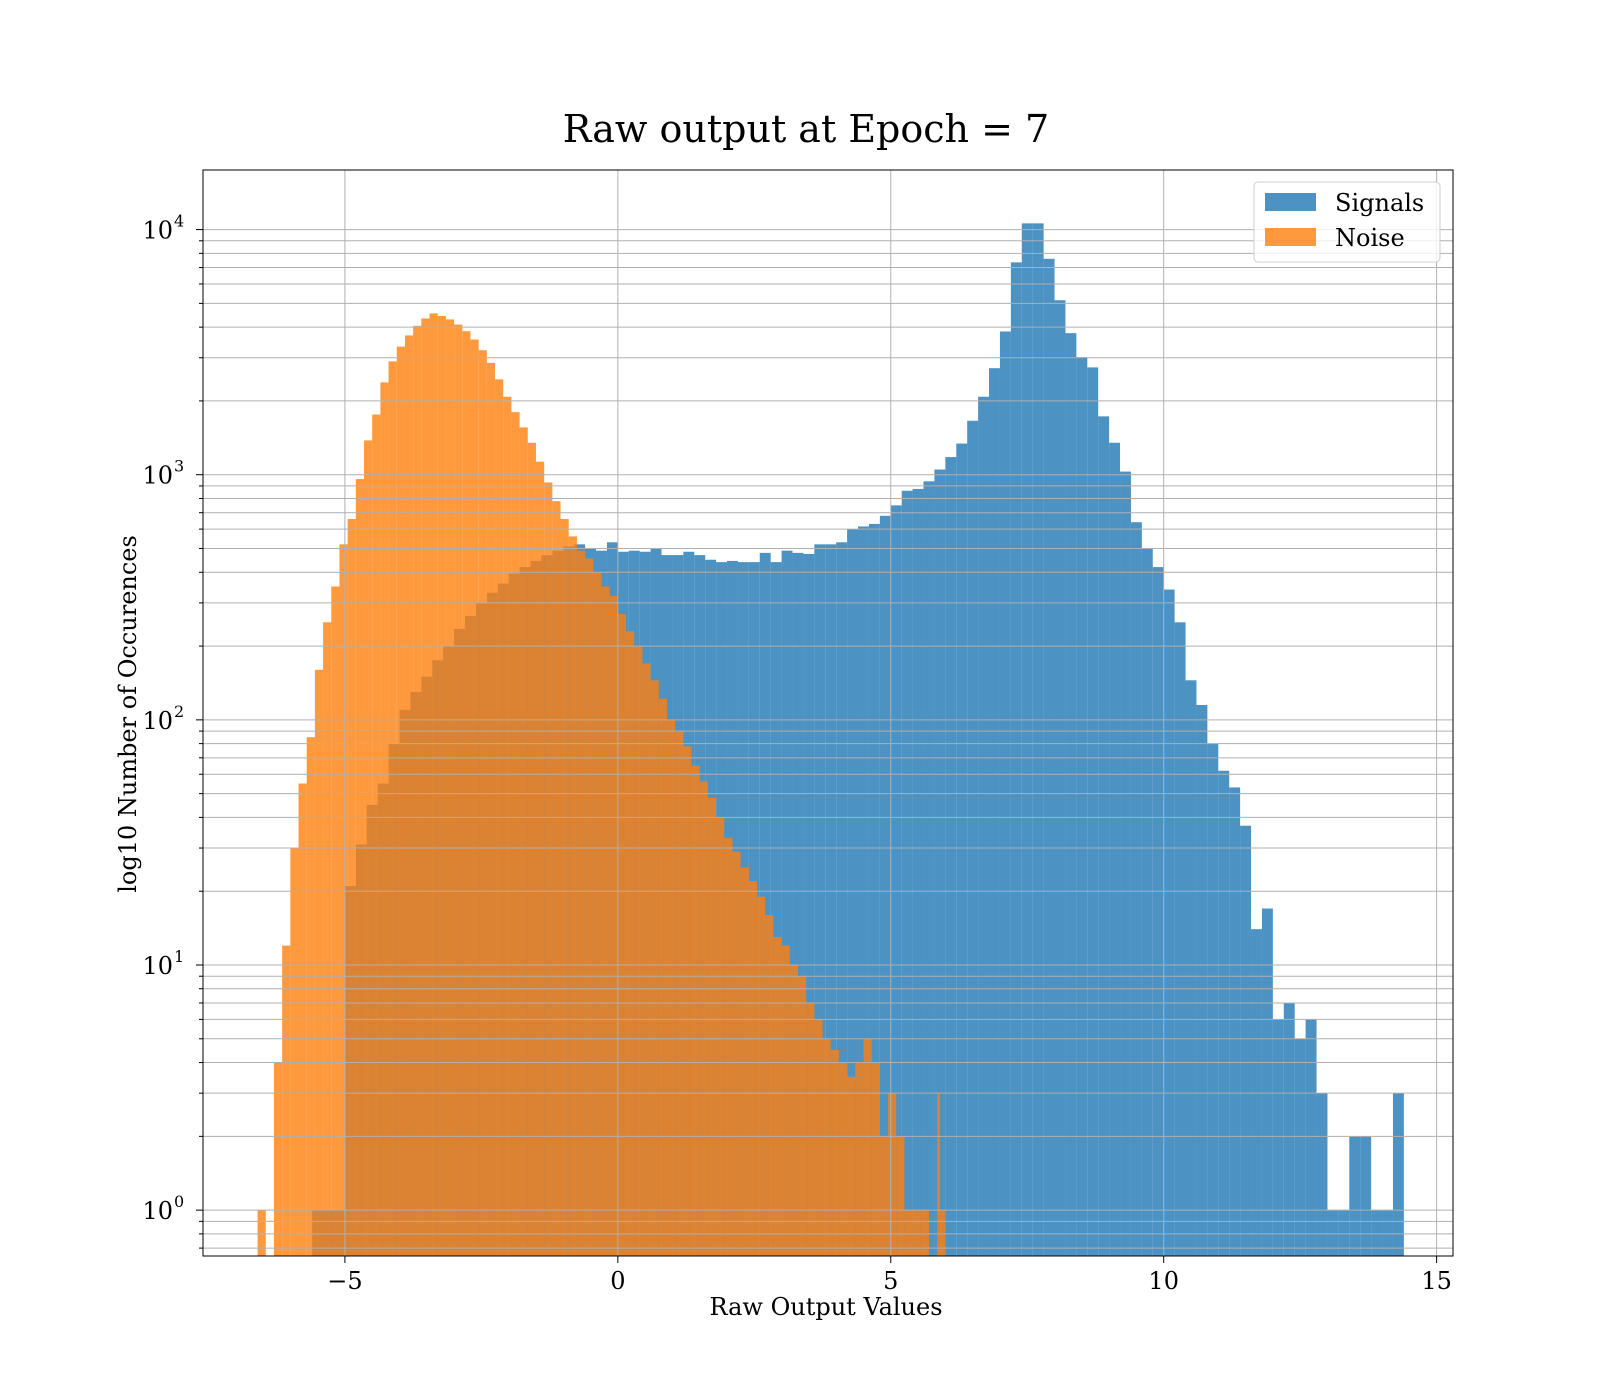  Describe the element at coordinates (1290, 202) in the screenshot. I see `legend-swatch-signals` at that location.